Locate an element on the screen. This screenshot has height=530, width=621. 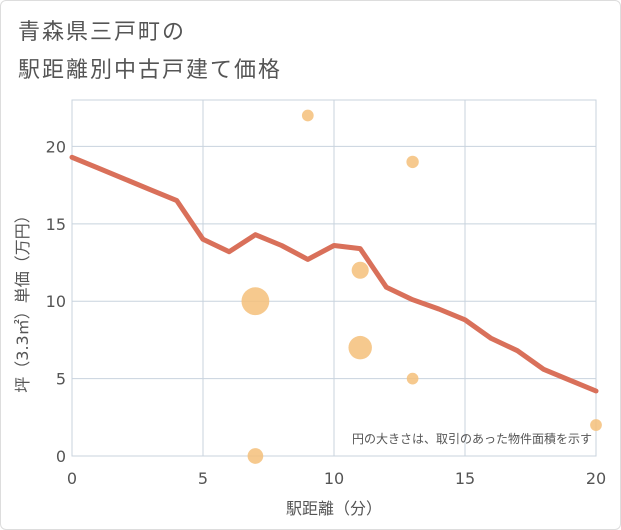
bubble-size-note: 円の大きさは、取引のあった物件面積を示す is located at coordinates (472, 438).